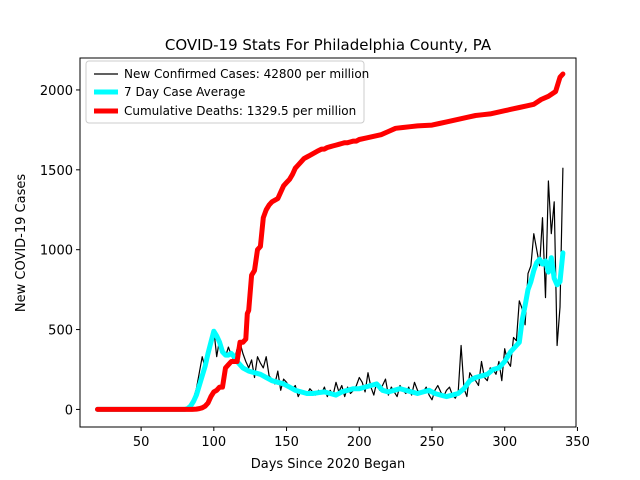 This screenshot has width=640, height=480. I want to click on legend-box, so click(225, 92).